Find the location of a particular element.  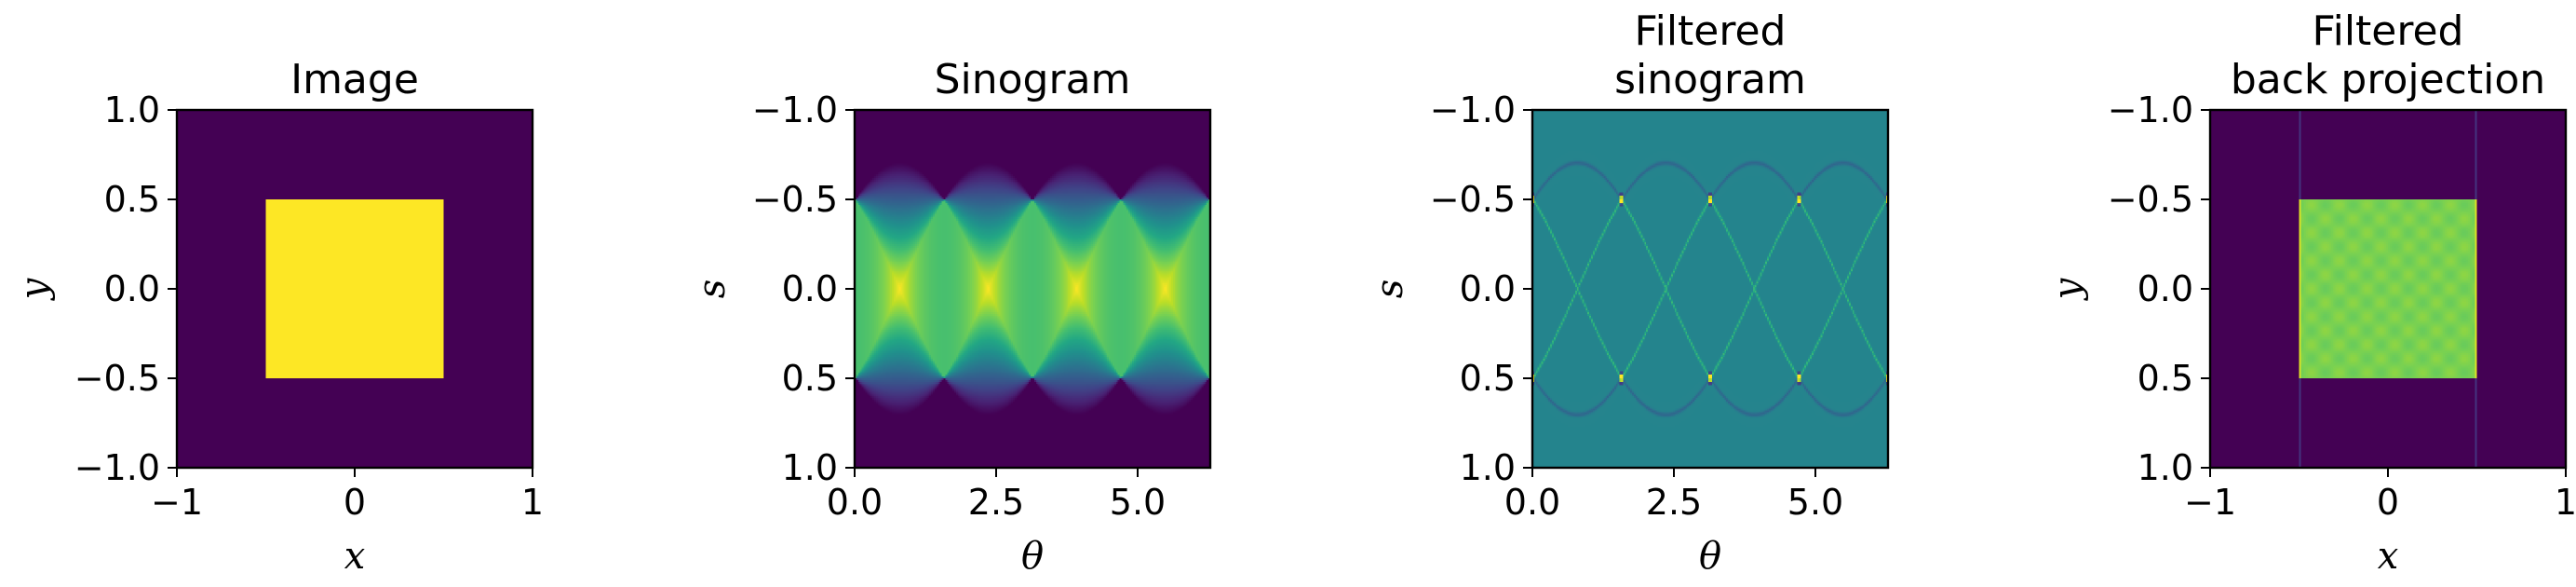

heatmap-image is located at coordinates (355, 289).